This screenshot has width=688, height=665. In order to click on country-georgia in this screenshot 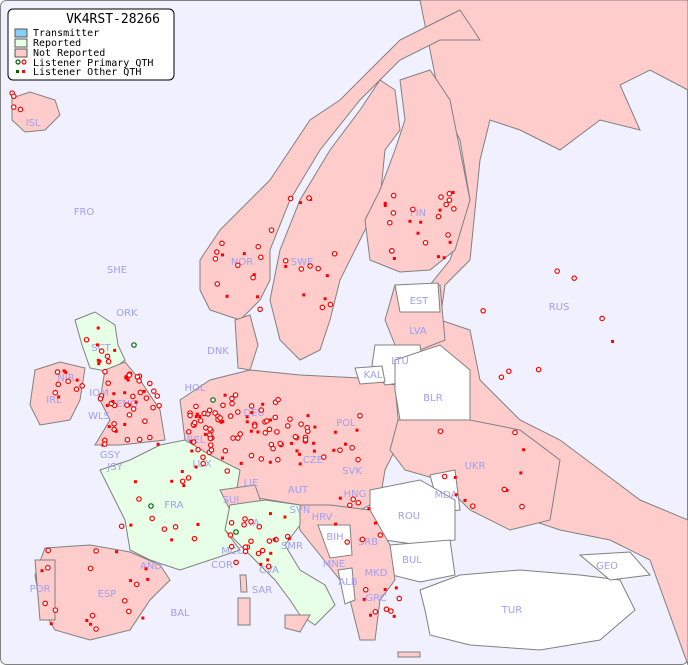, I will do `click(614, 566)`.